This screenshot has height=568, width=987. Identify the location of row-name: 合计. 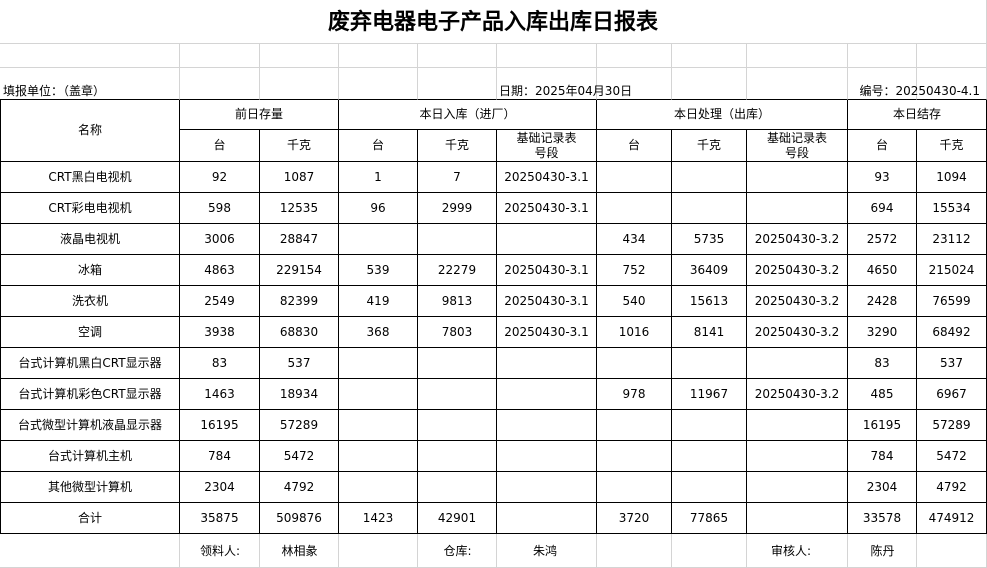
(90, 518).